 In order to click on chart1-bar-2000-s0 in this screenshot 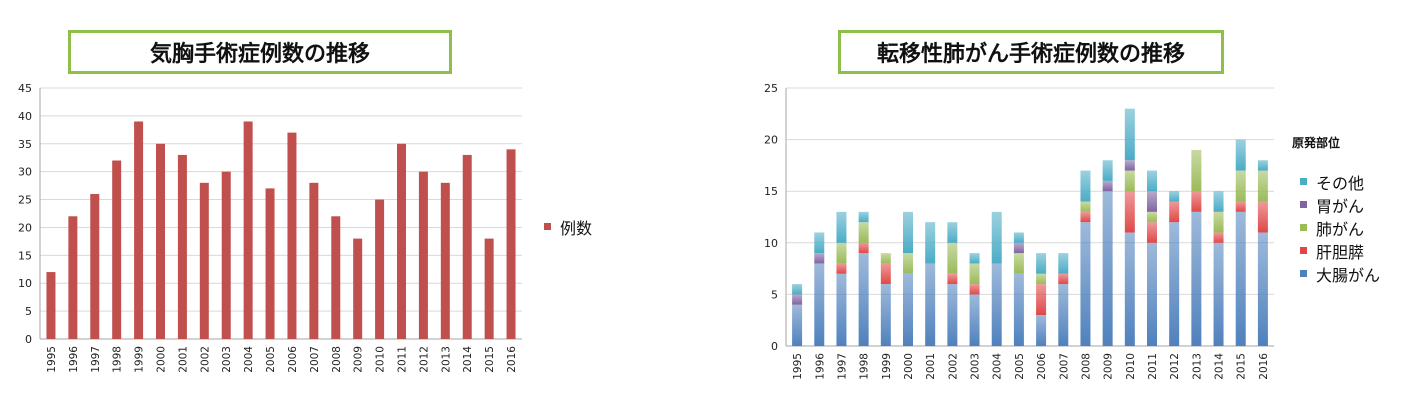, I will do `click(908, 309)`.